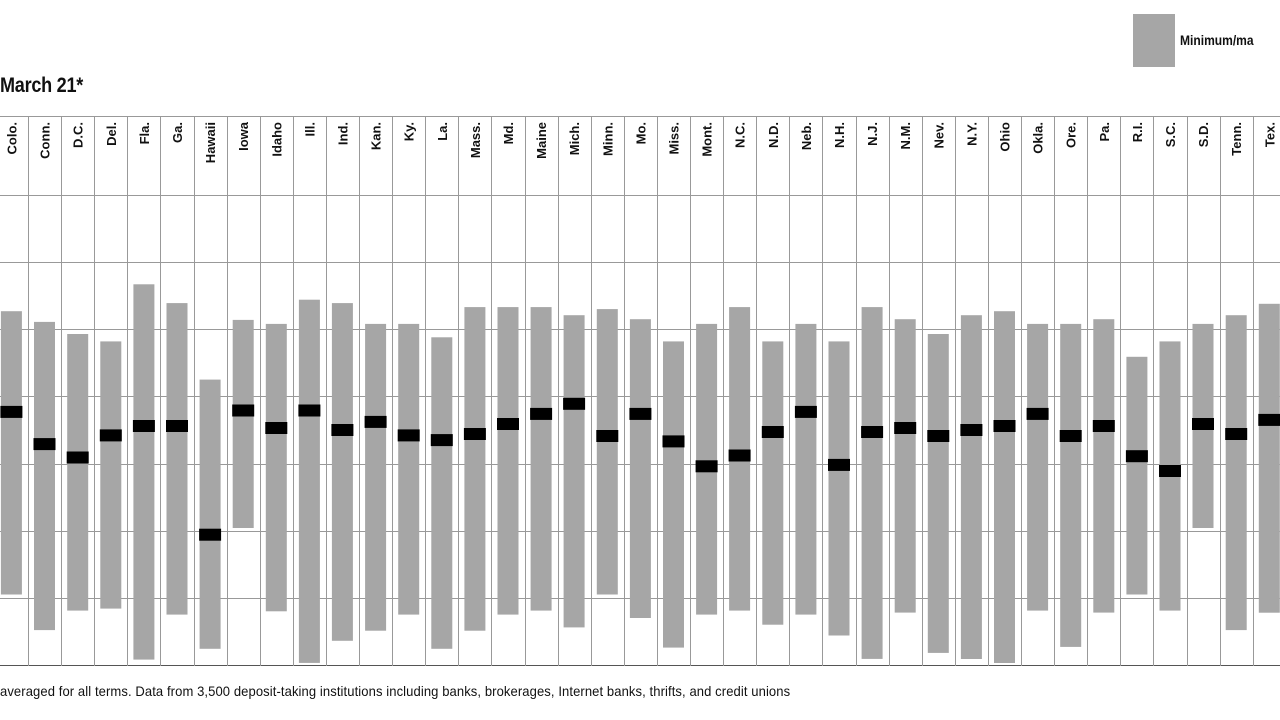 The width and height of the screenshot is (1280, 720). I want to click on legend-swatch, so click(1154, 40).